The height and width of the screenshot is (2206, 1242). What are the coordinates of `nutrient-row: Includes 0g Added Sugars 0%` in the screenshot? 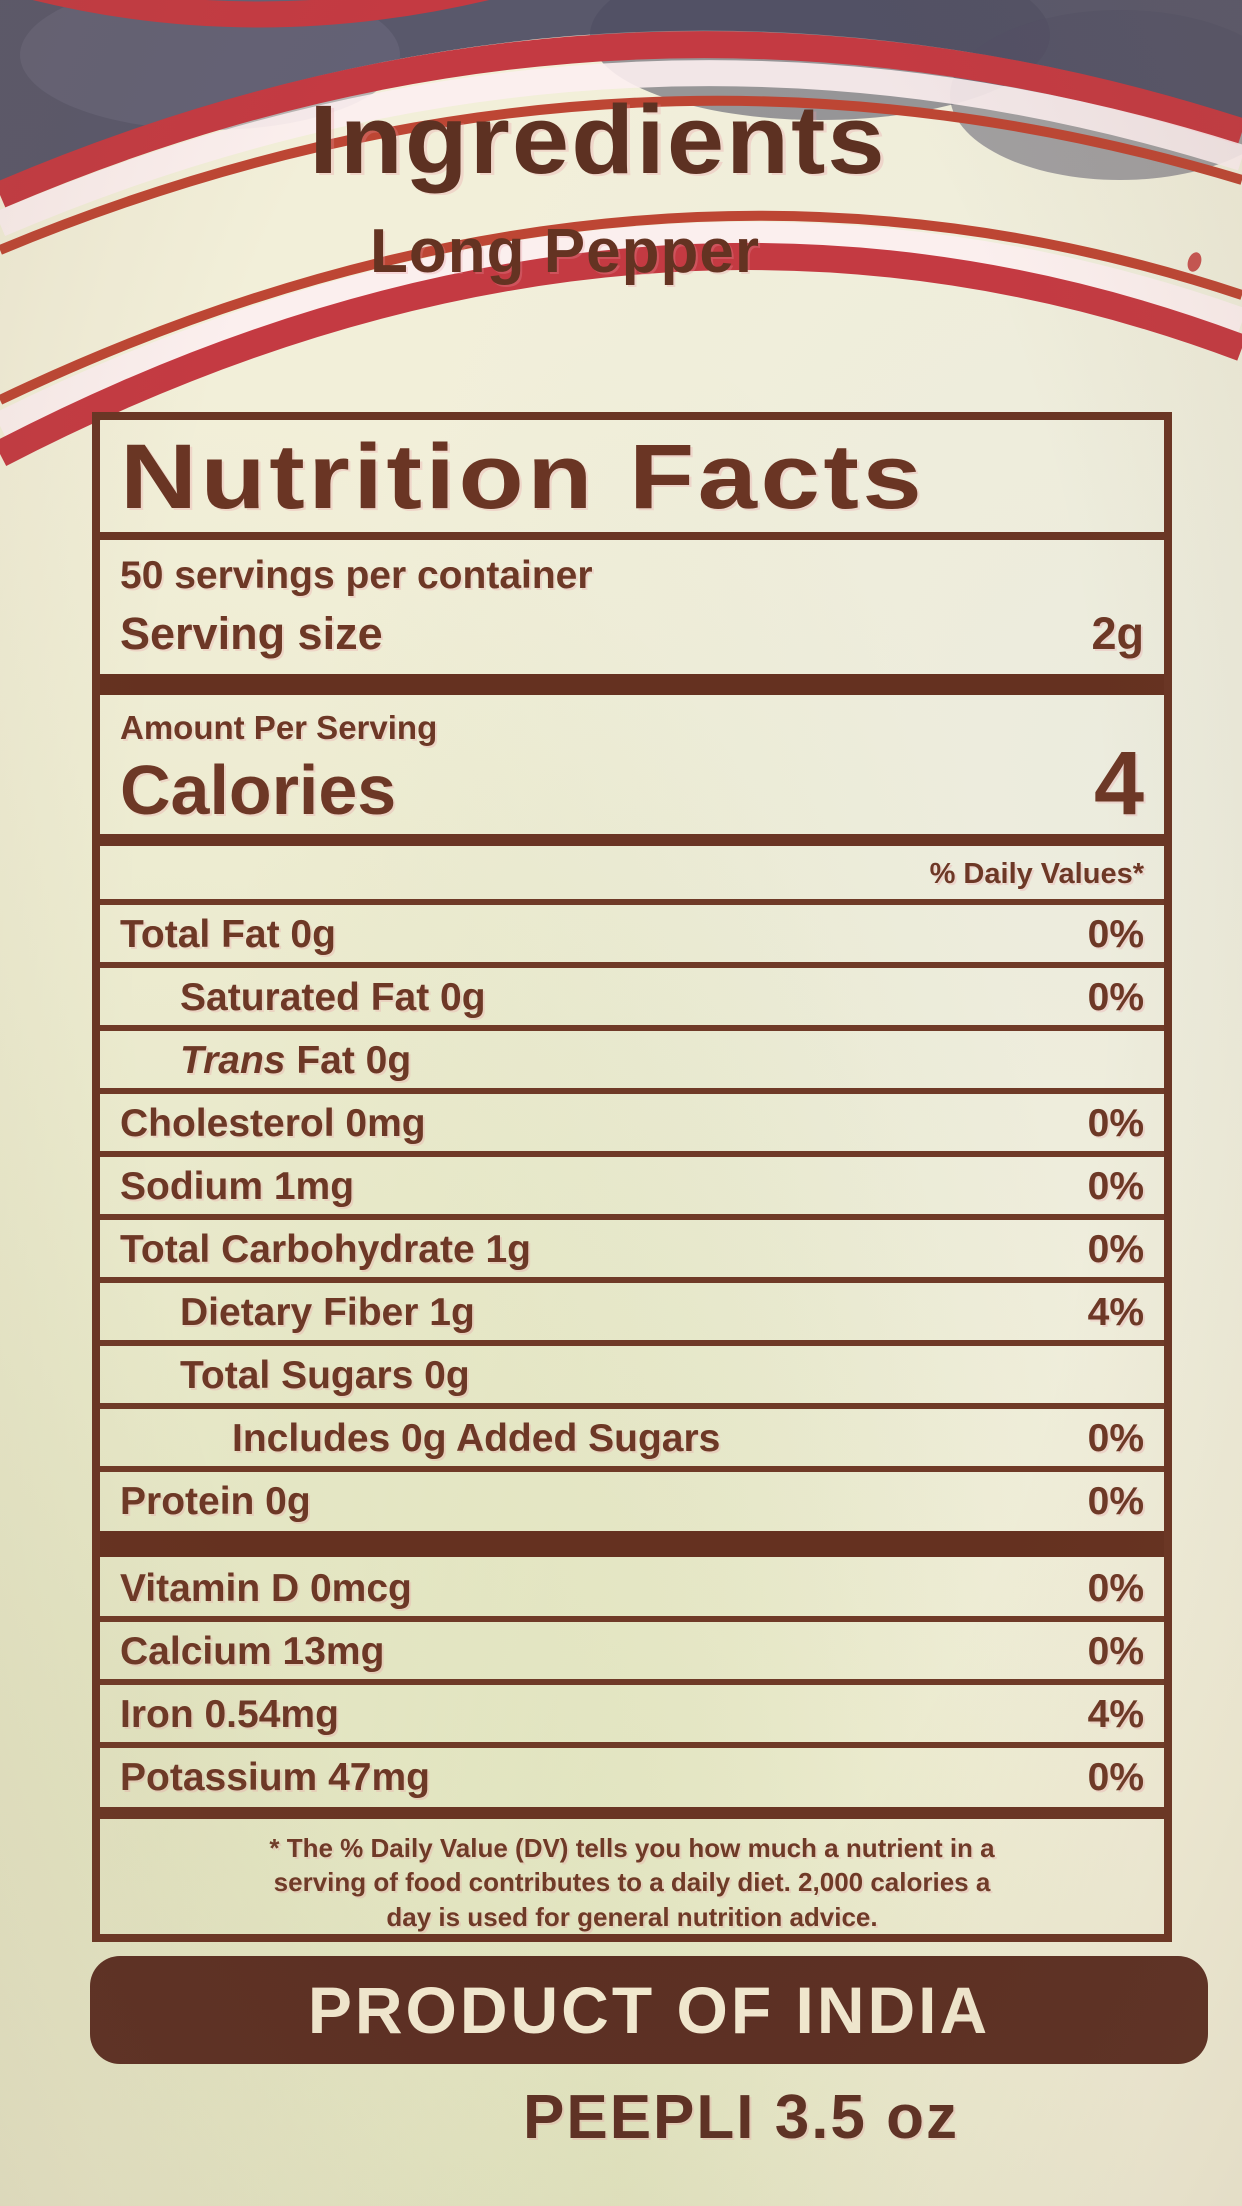 It's located at (632, 1434).